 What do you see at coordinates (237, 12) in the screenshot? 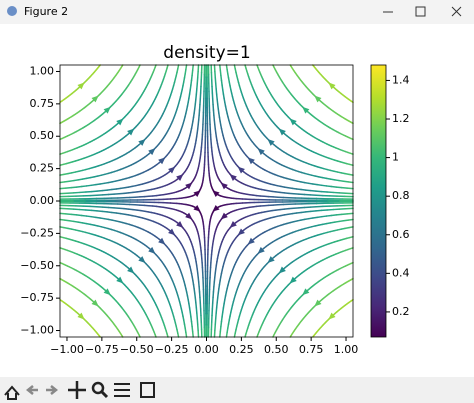
I see `title-bar` at bounding box center [237, 12].